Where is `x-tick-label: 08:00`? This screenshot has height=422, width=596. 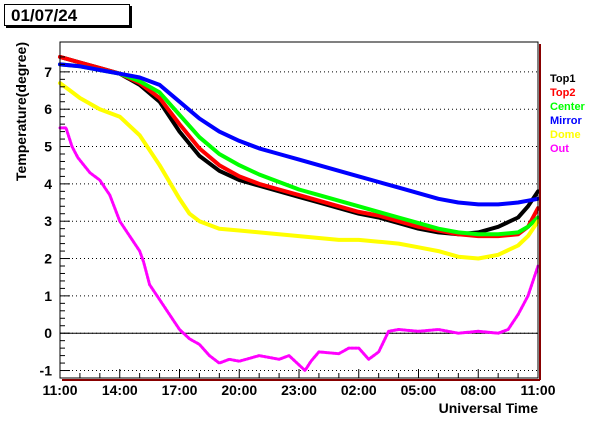 x-tick-label: 08:00 is located at coordinates (478, 390).